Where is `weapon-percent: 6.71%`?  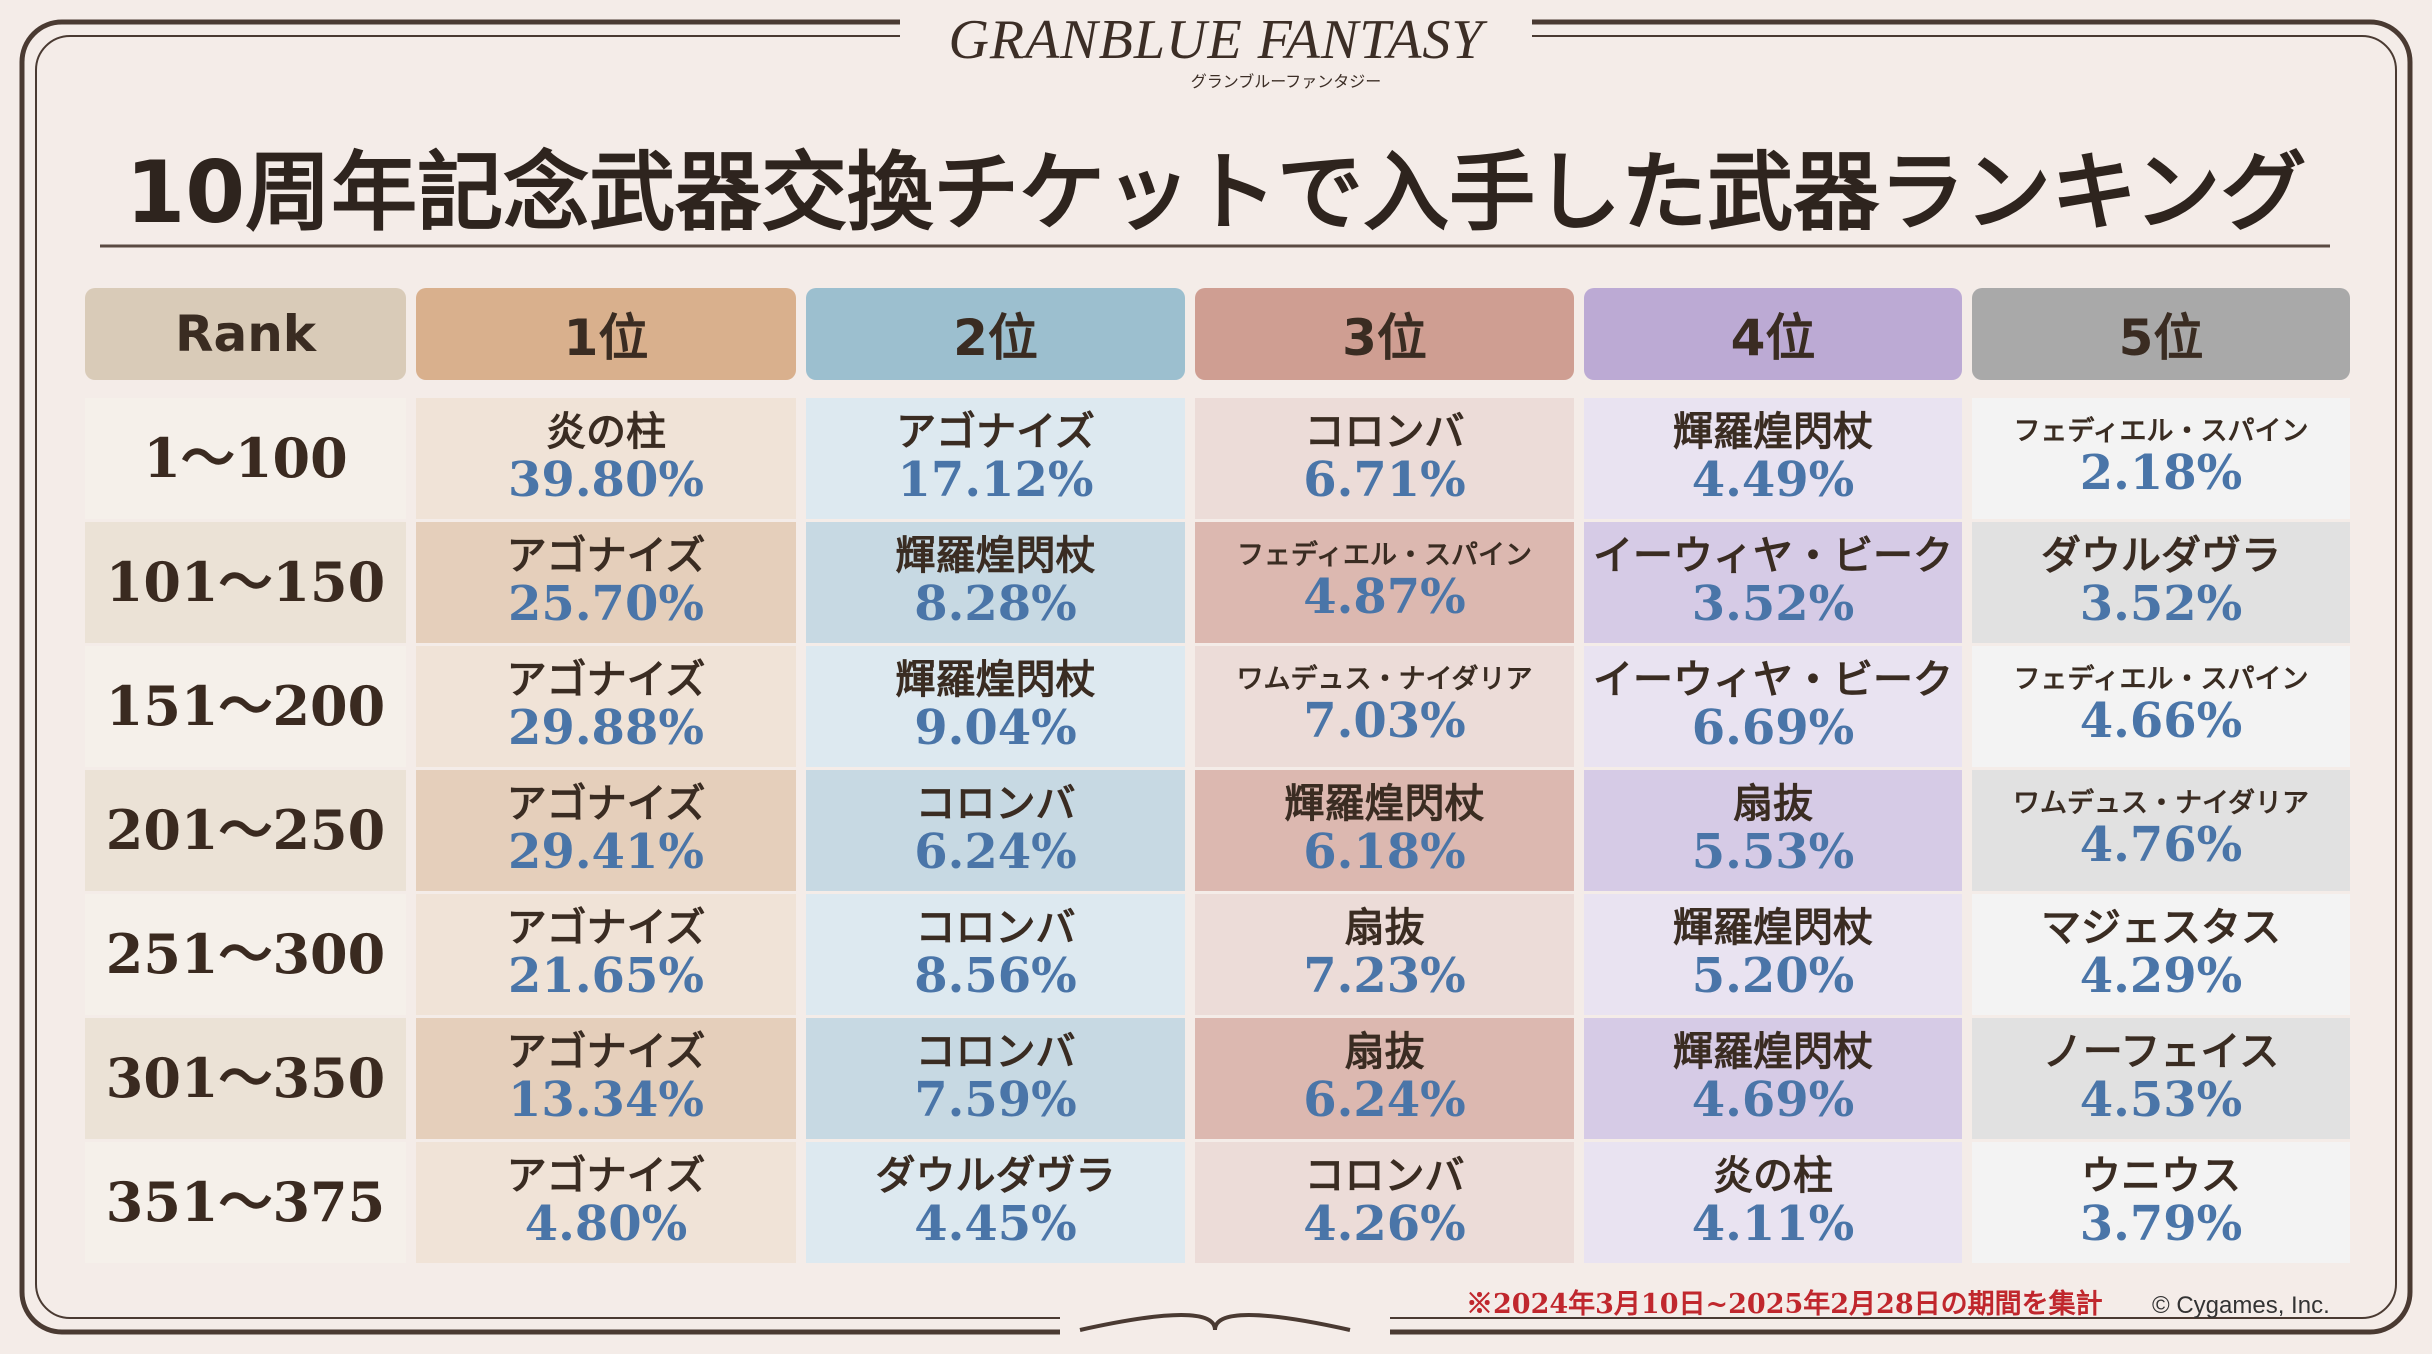 weapon-percent: 6.71% is located at coordinates (1384, 480).